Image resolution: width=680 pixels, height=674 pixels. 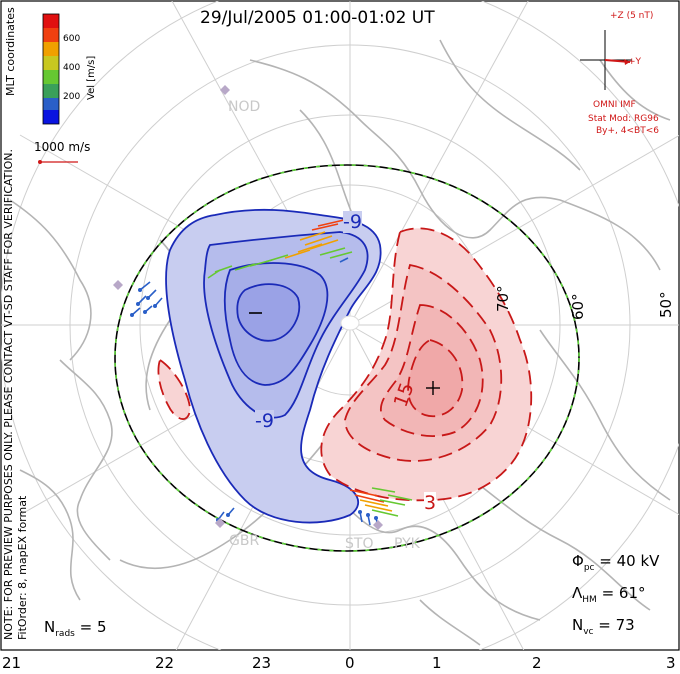 What do you see at coordinates (350, 323) in the screenshot?
I see `pole-marker` at bounding box center [350, 323].